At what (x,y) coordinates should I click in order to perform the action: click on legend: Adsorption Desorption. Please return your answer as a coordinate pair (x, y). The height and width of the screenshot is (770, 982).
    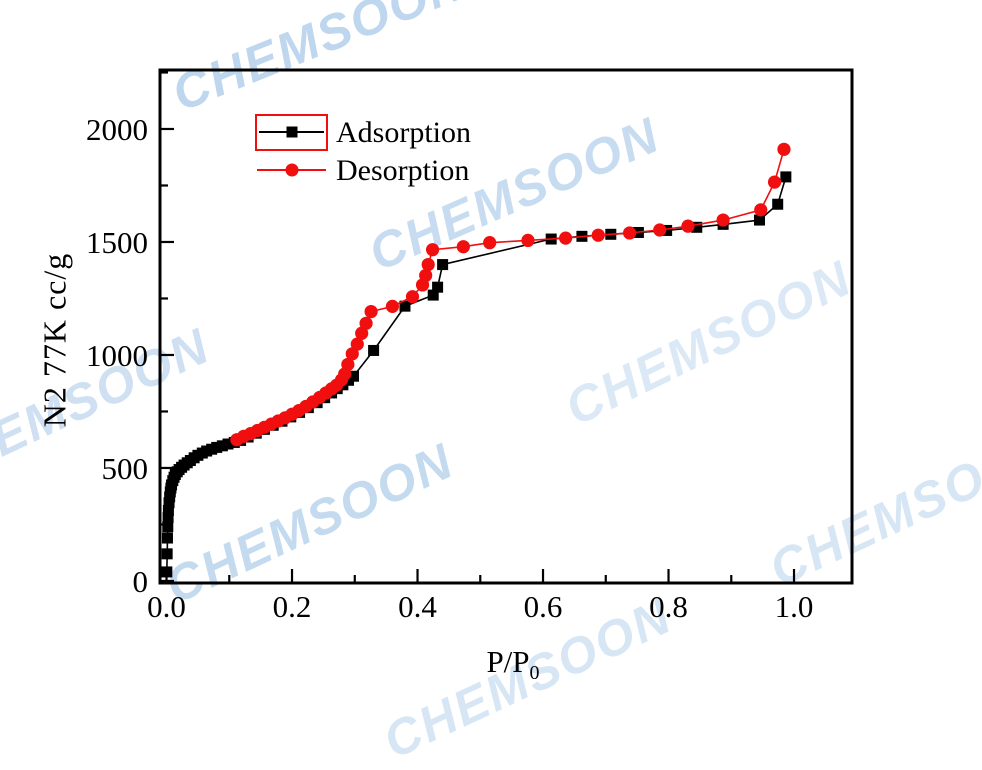
    Looking at the image, I should click on (363, 151).